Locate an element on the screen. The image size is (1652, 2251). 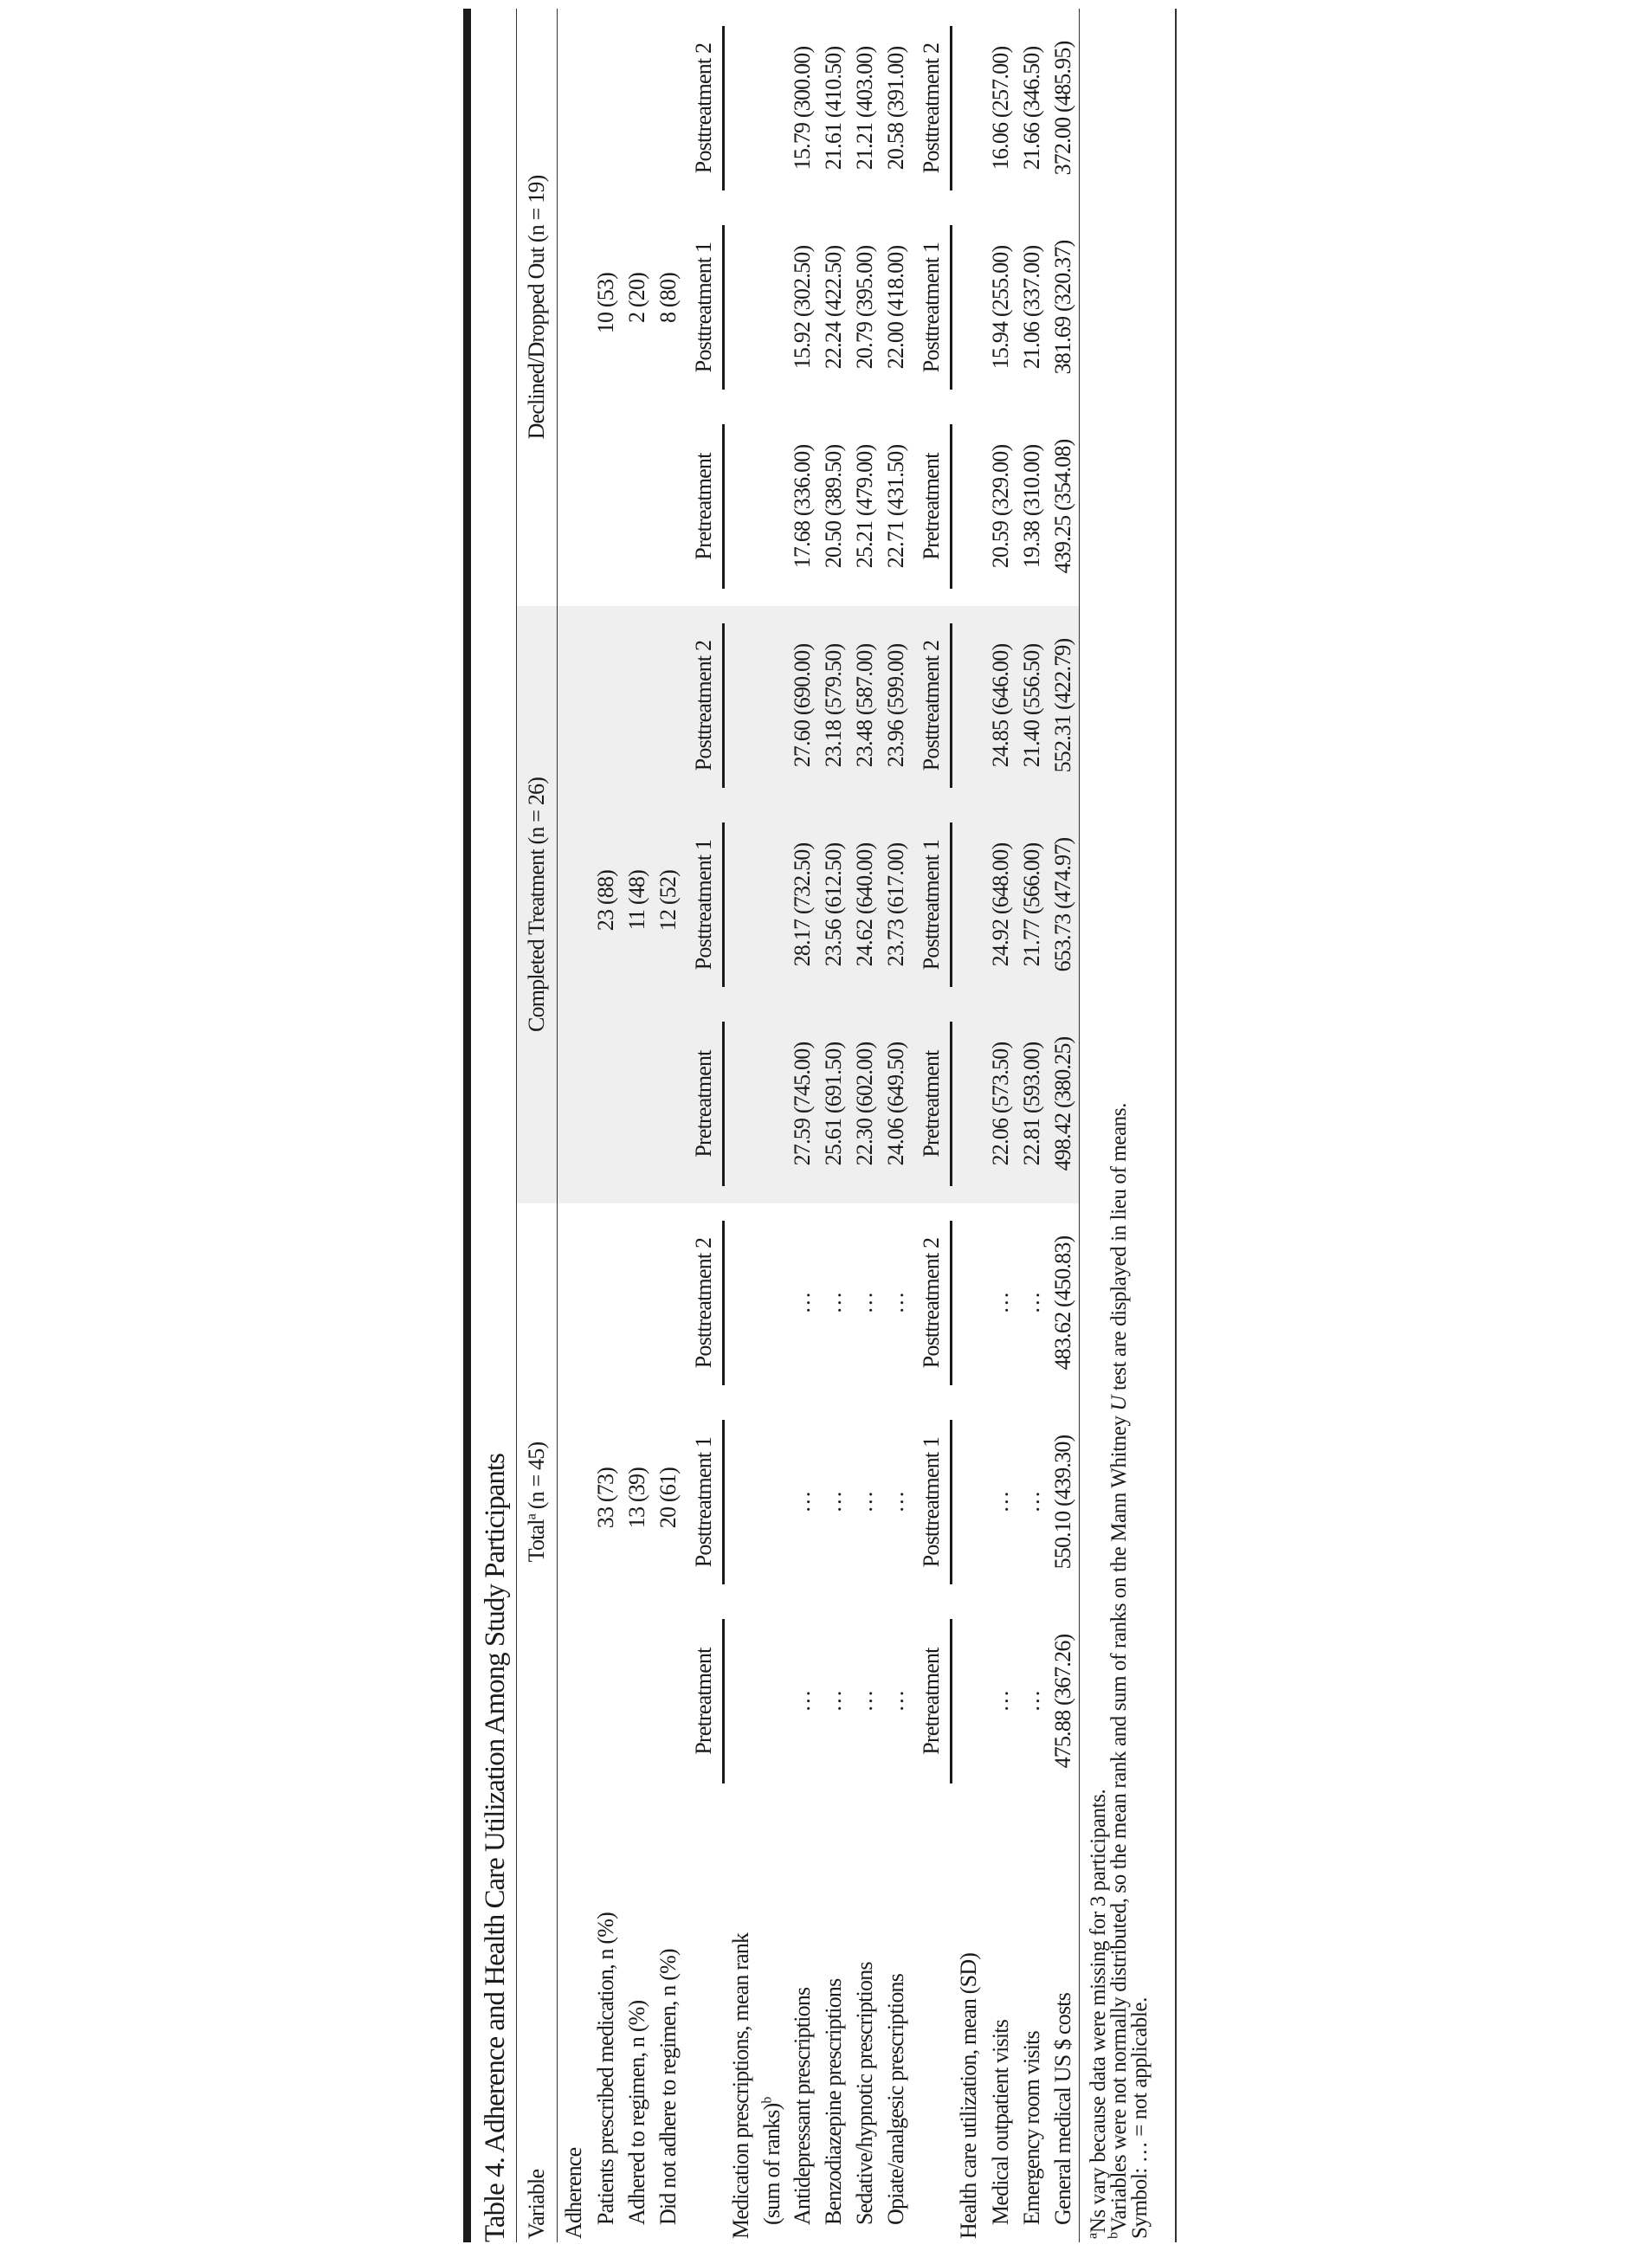
label-text: (sum of ranks) is located at coordinates (771, 2164).